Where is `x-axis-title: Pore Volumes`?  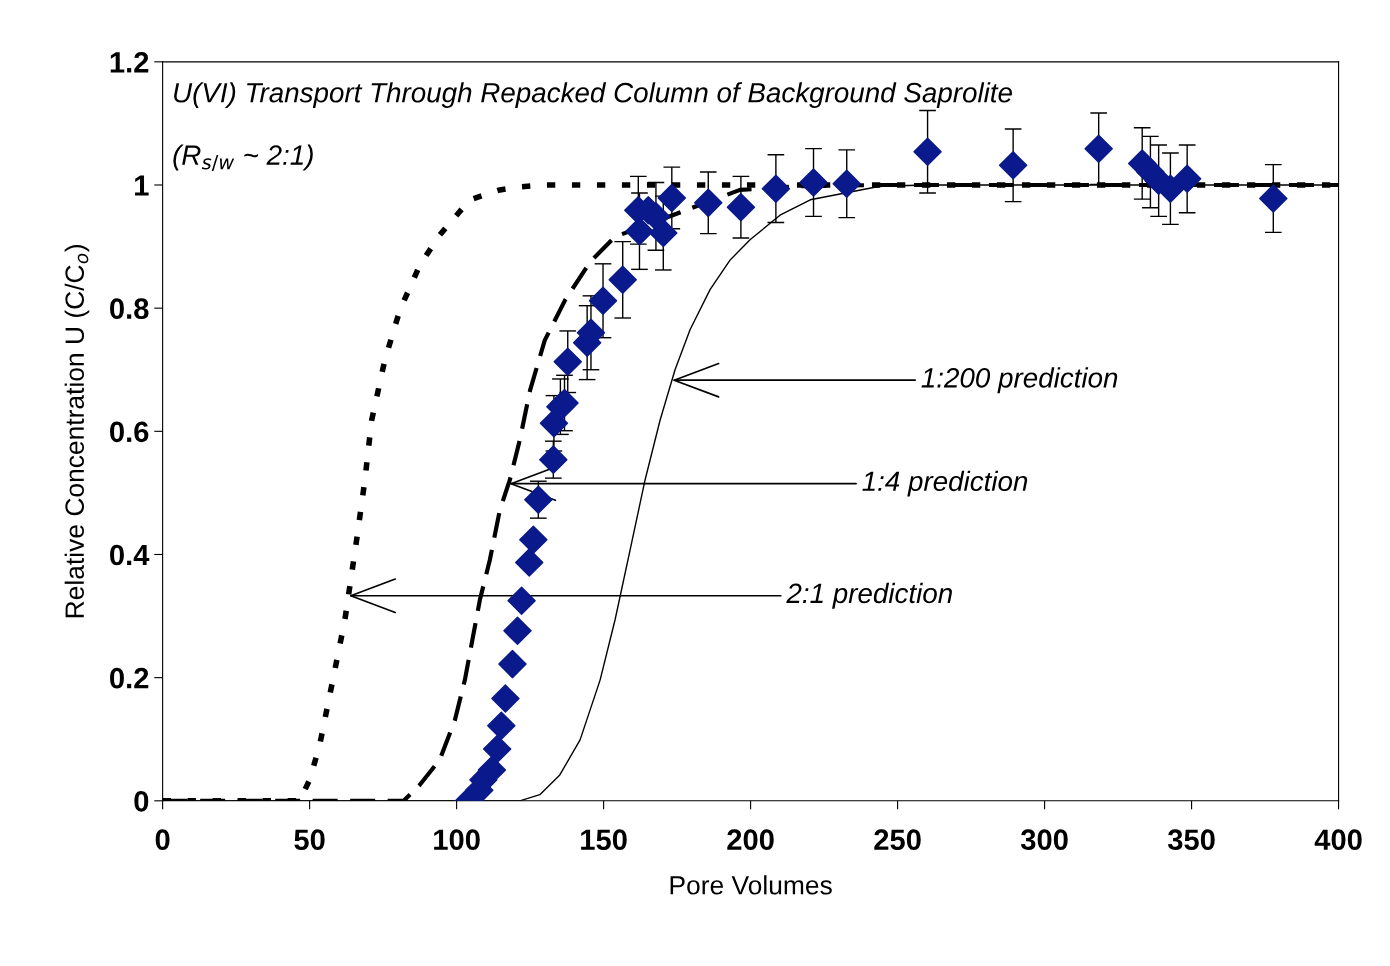
x-axis-title: Pore Volumes is located at coordinates (751, 885).